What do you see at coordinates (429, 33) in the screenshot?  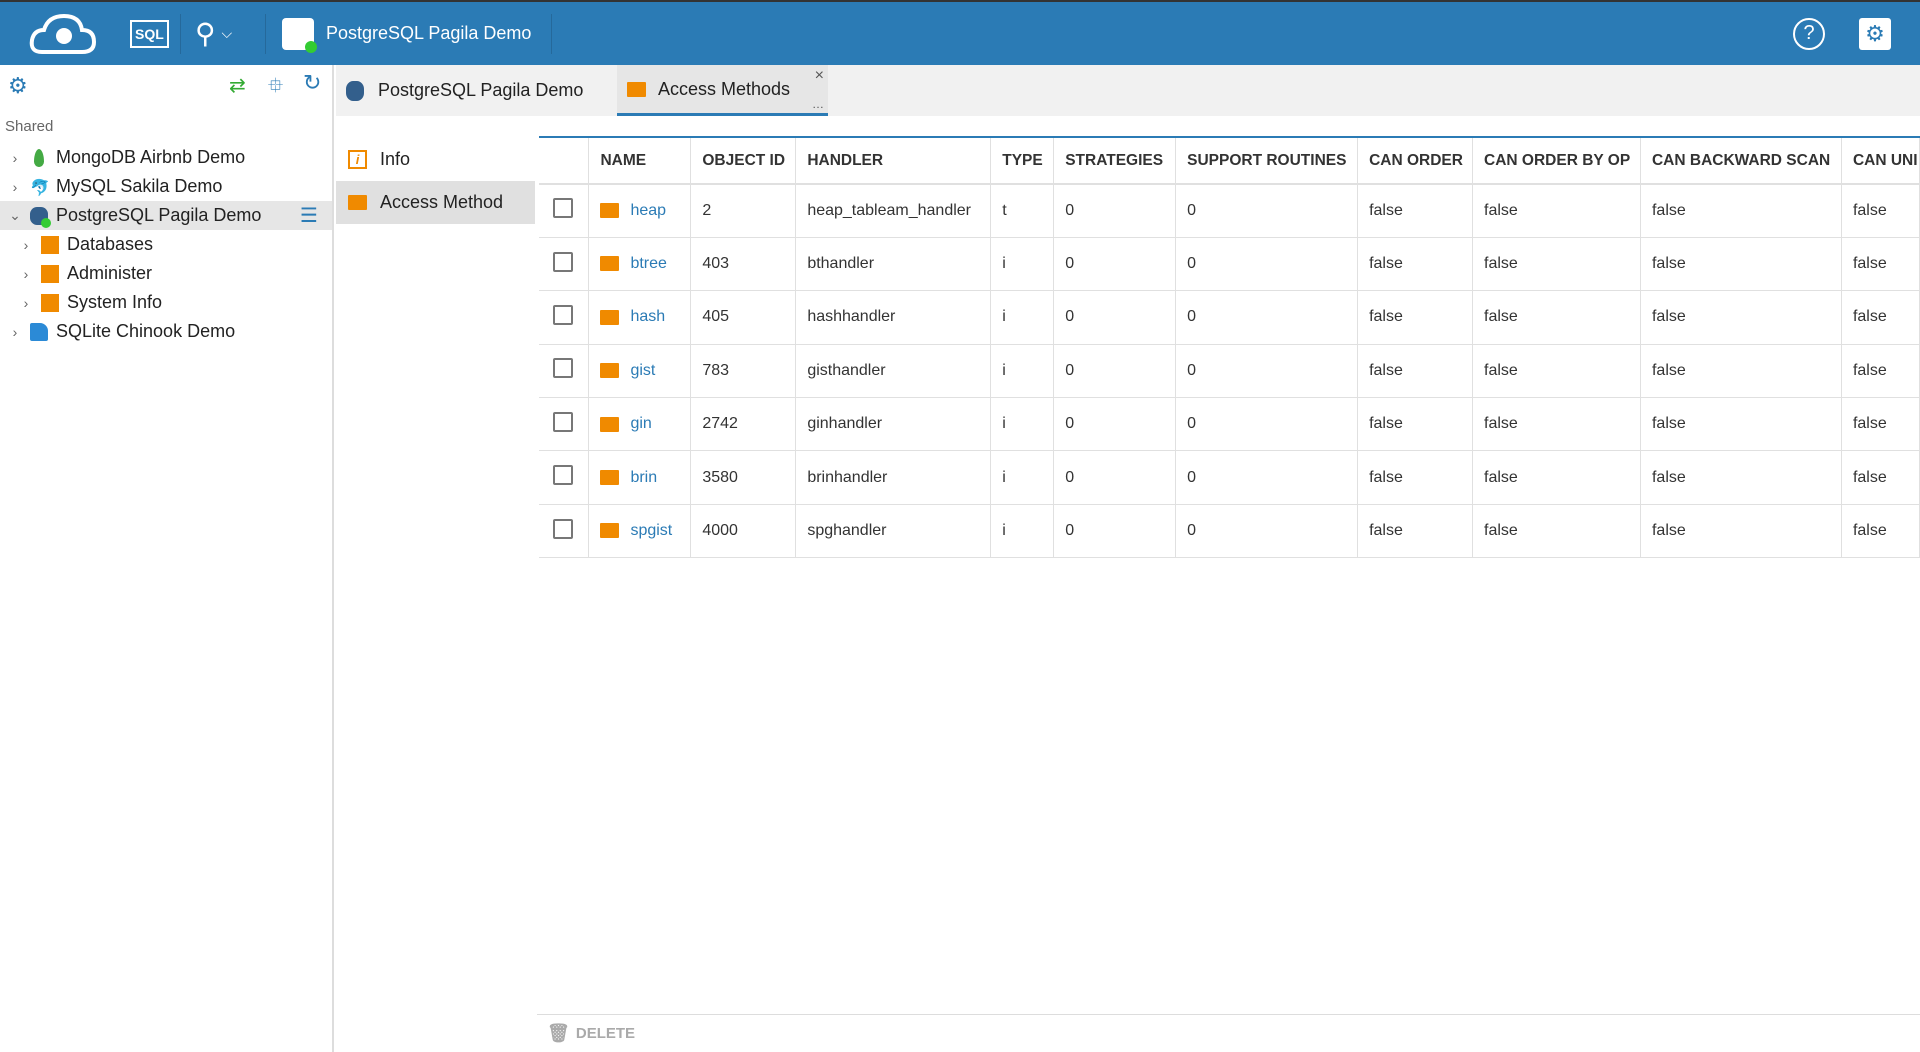 I see `connection-title: PostgreSQL Pagila Demo` at bounding box center [429, 33].